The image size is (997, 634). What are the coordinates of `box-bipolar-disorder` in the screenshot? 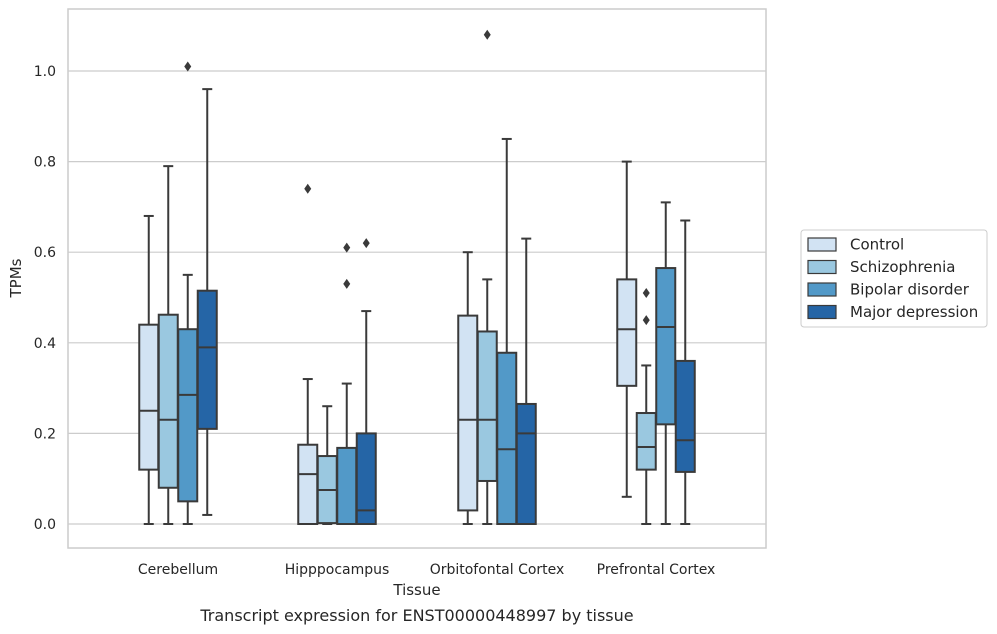 It's located at (666, 363).